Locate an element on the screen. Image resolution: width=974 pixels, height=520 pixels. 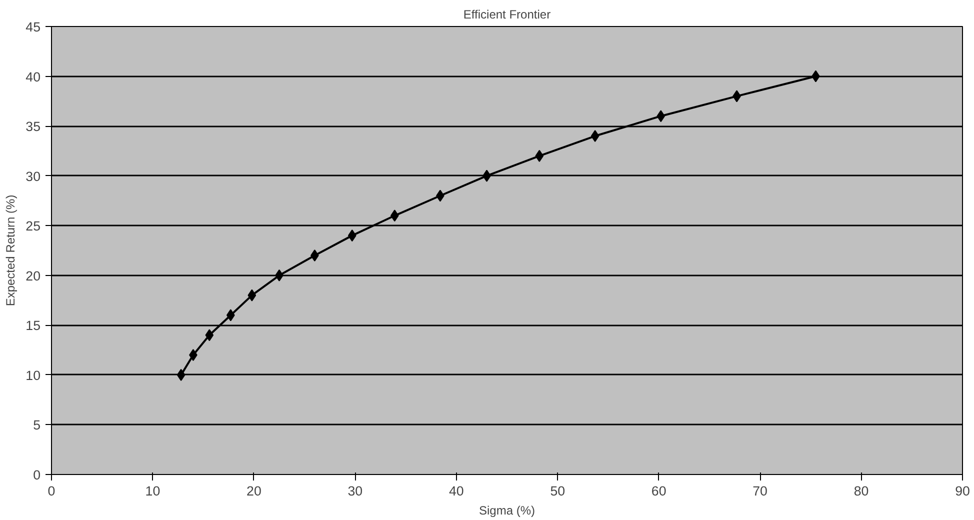
y-tick-label: 30 is located at coordinates (33, 176).